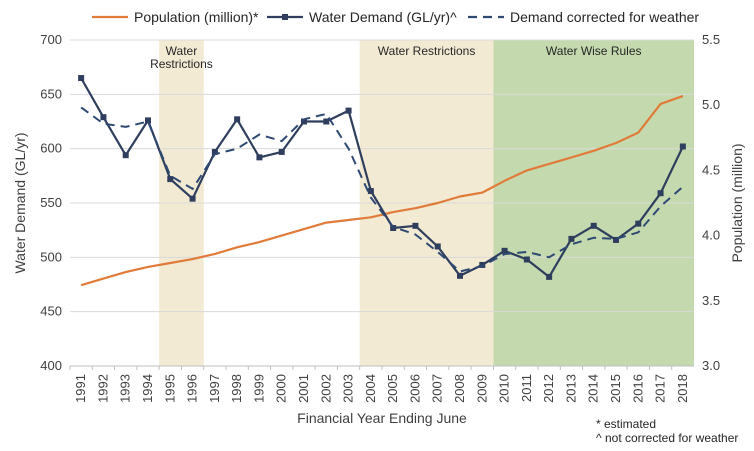 Image resolution: width=754 pixels, height=451 pixels. Describe the element at coordinates (526, 259) in the screenshot. I see `point-2011` at that location.